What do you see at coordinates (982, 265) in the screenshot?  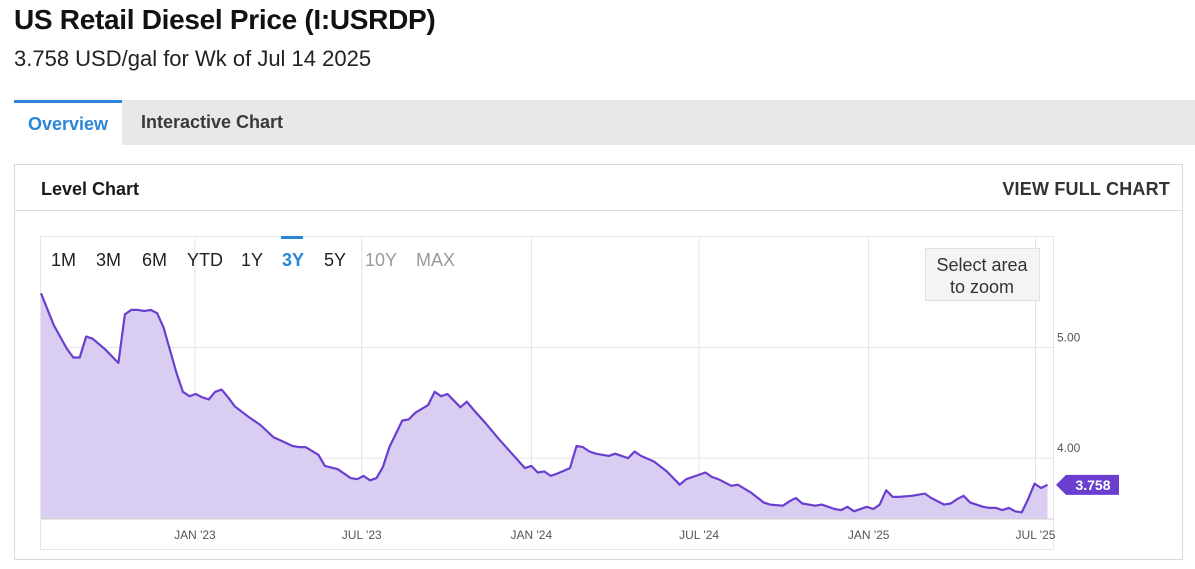 I see `zoom-hint-text: Select area` at bounding box center [982, 265].